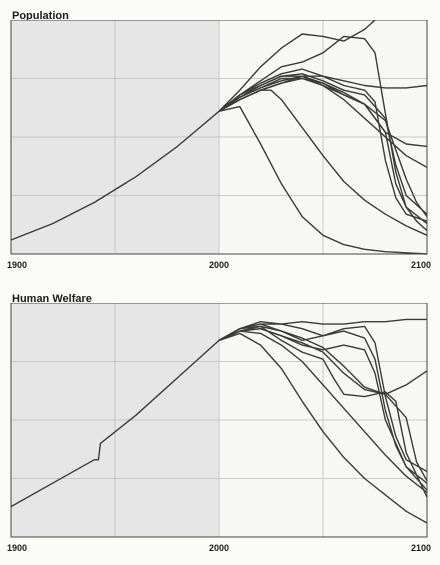 Image resolution: width=440 pixels, height=565 pixels. I want to click on population-chart-title: Population, so click(40, 16).